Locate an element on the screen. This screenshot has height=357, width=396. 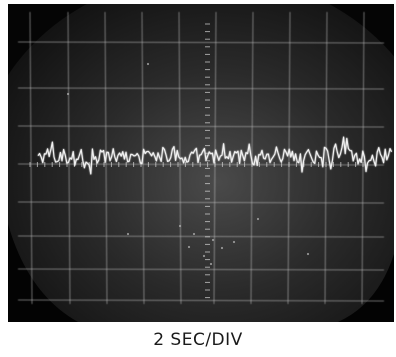
noise-trace is located at coordinates (215, 155).